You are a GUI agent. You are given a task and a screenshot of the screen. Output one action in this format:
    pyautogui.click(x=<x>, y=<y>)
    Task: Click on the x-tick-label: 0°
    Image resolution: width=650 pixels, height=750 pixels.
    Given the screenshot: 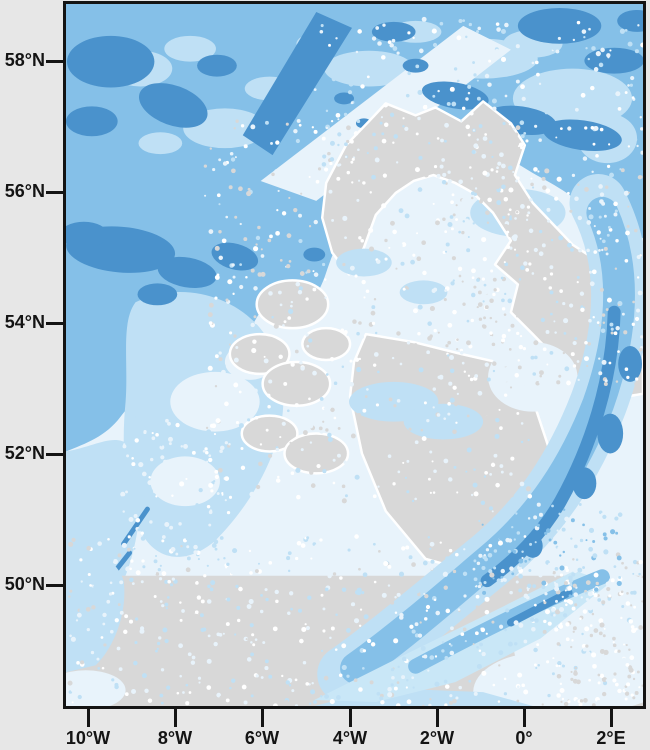 What is the action you would take?
    pyautogui.click(x=524, y=738)
    